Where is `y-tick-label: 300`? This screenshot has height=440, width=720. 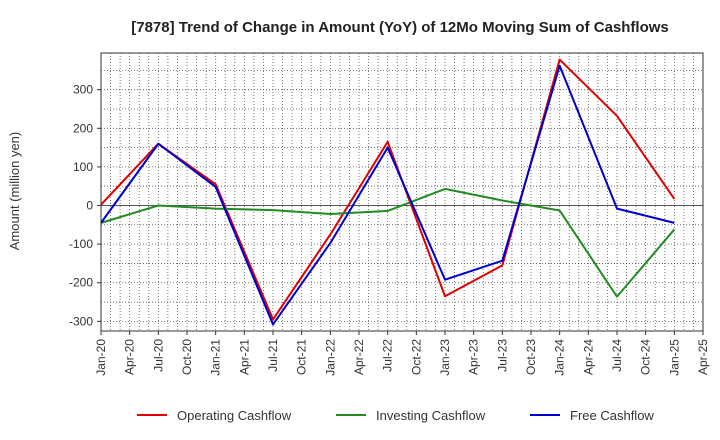 y-tick-label: 300 is located at coordinates (83, 90).